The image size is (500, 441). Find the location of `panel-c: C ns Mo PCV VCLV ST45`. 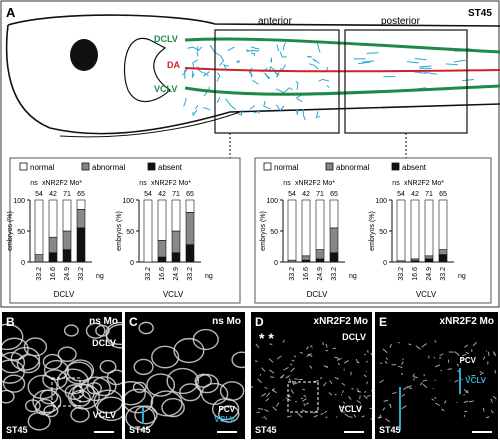

panel-c: C ns Mo PCV VCLV ST45 is located at coordinates (185, 375).